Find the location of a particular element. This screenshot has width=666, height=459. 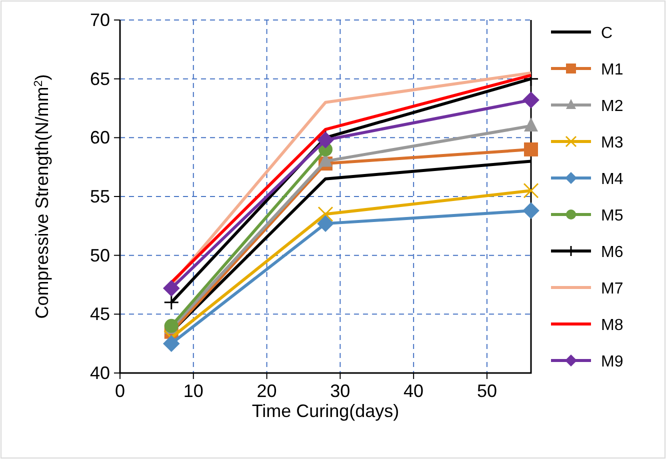

x-tick-label: 0 is located at coordinates (120, 391).